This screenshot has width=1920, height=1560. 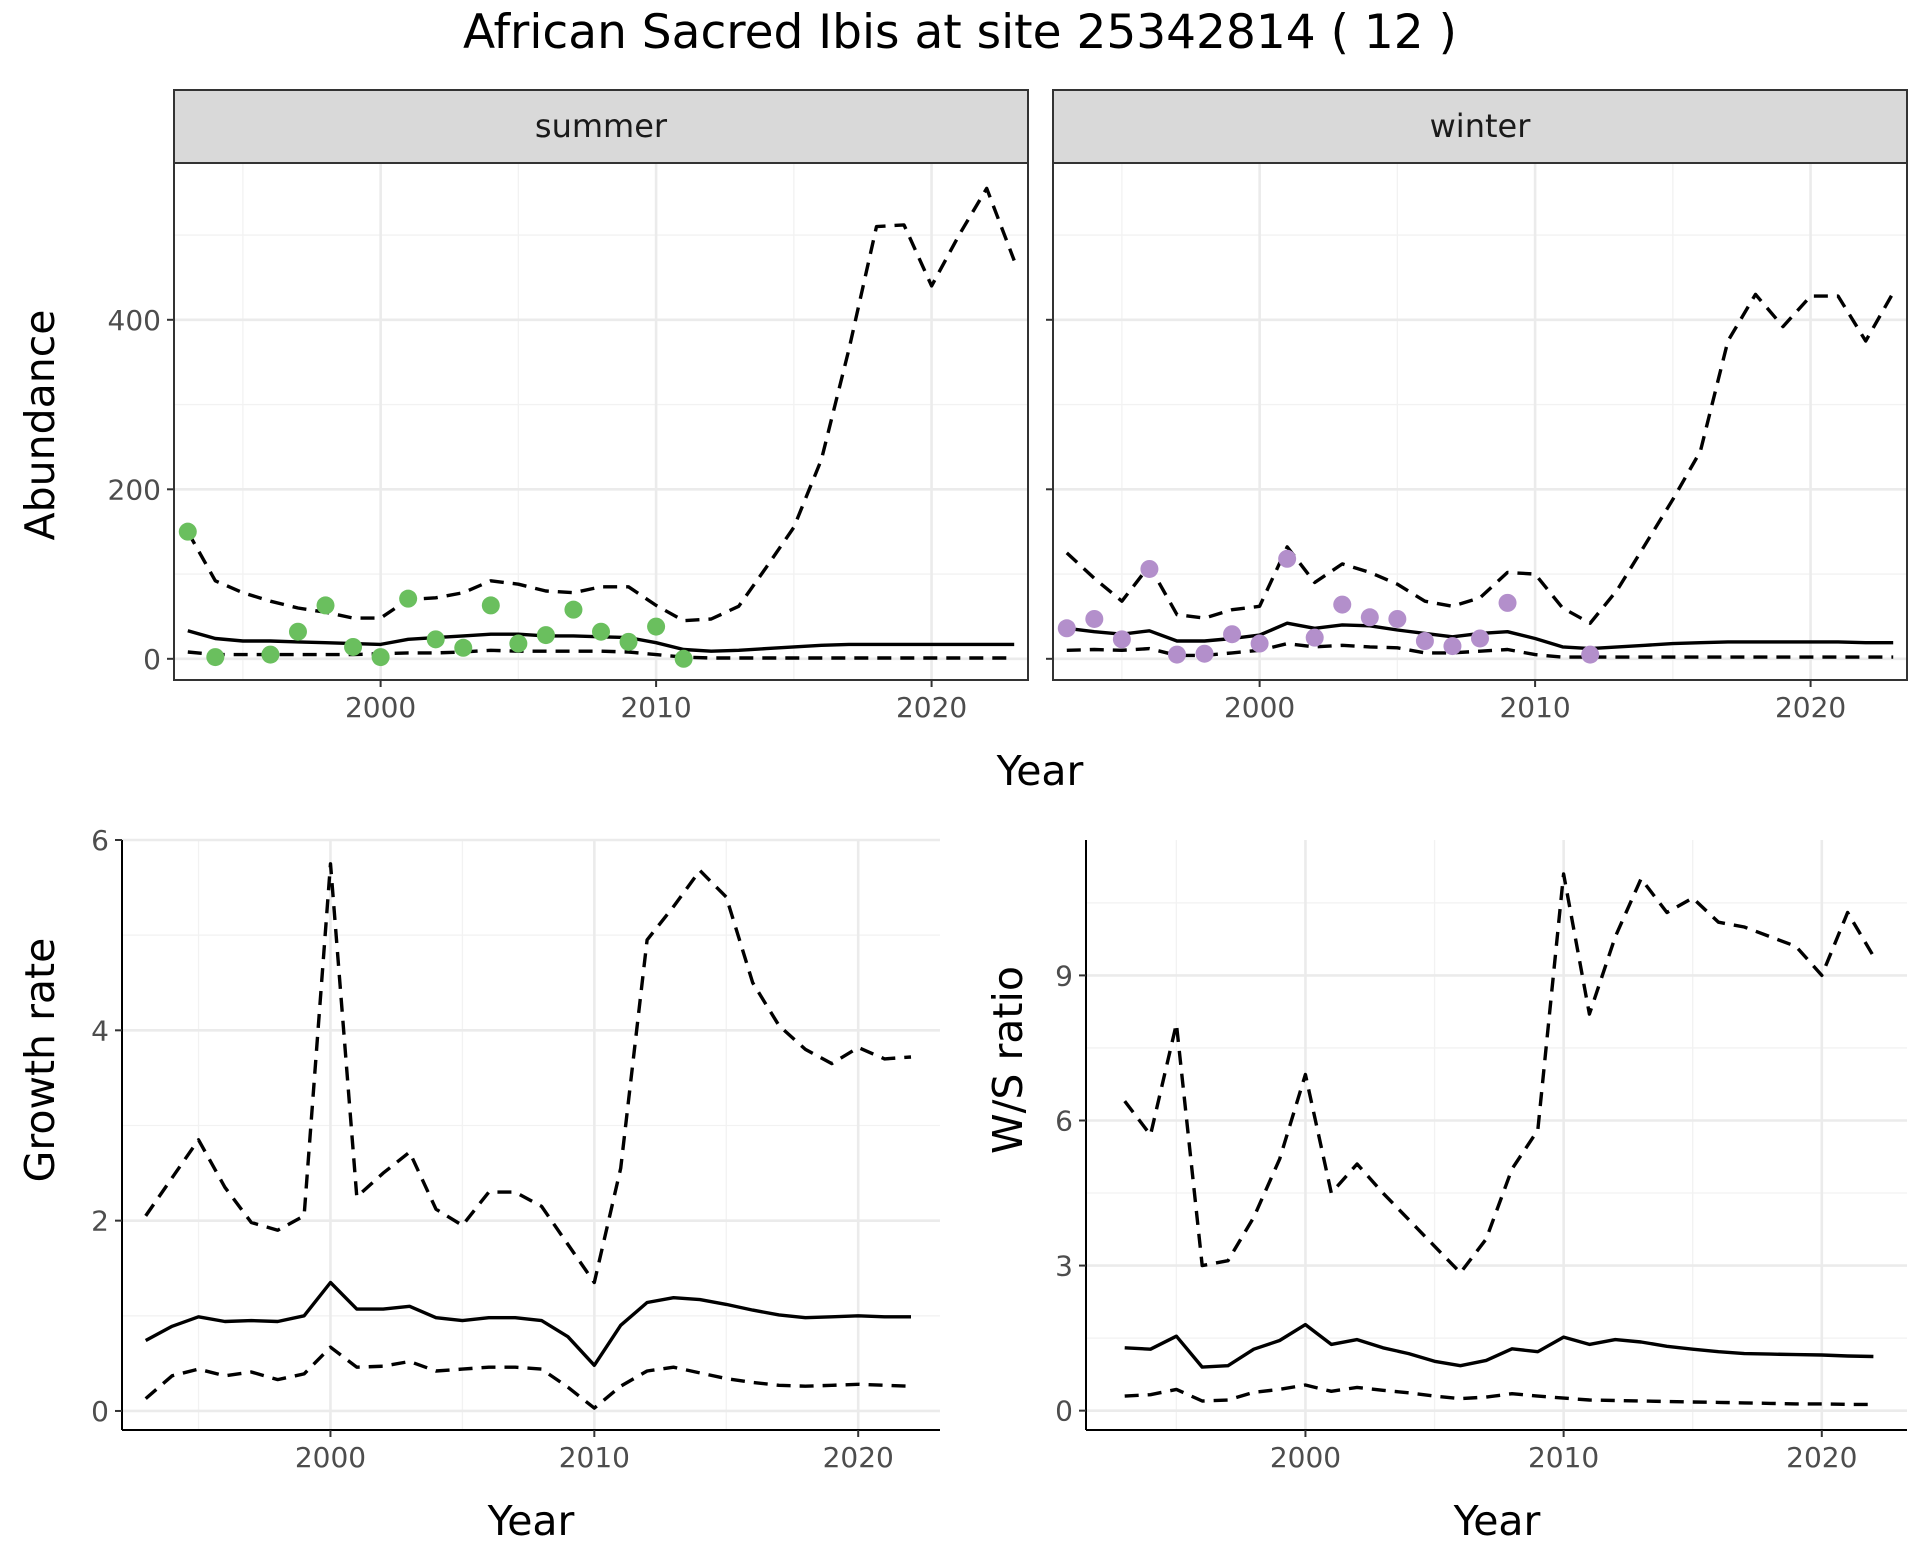 I want to click on y-tick-label: 200, so click(x=134, y=489).